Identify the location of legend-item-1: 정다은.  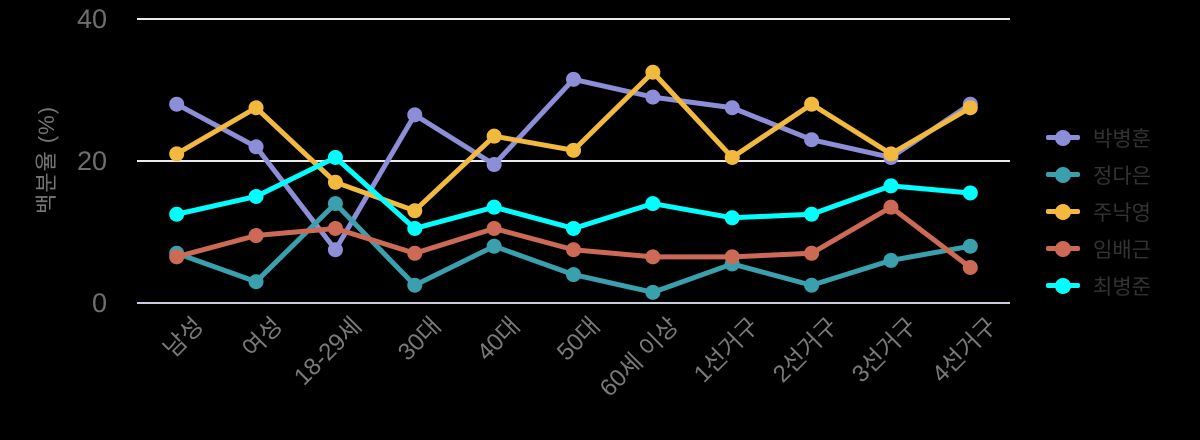
(1098, 174).